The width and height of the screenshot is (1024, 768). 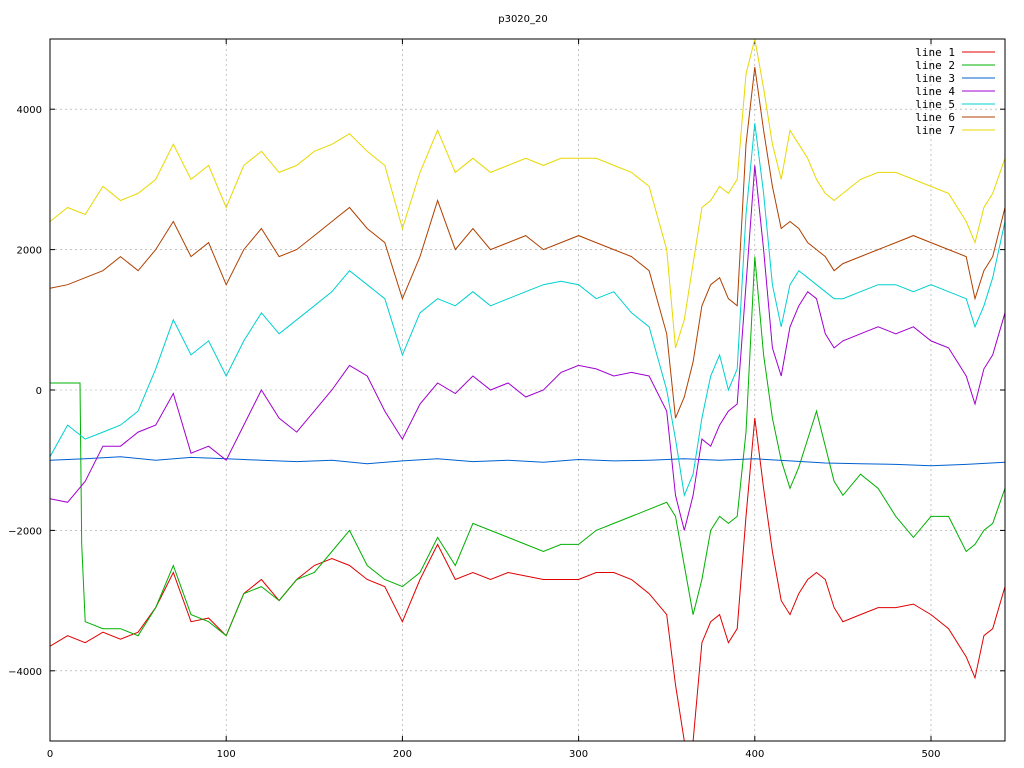 What do you see at coordinates (935, 65) in the screenshot?
I see `legend-label: line 2` at bounding box center [935, 65].